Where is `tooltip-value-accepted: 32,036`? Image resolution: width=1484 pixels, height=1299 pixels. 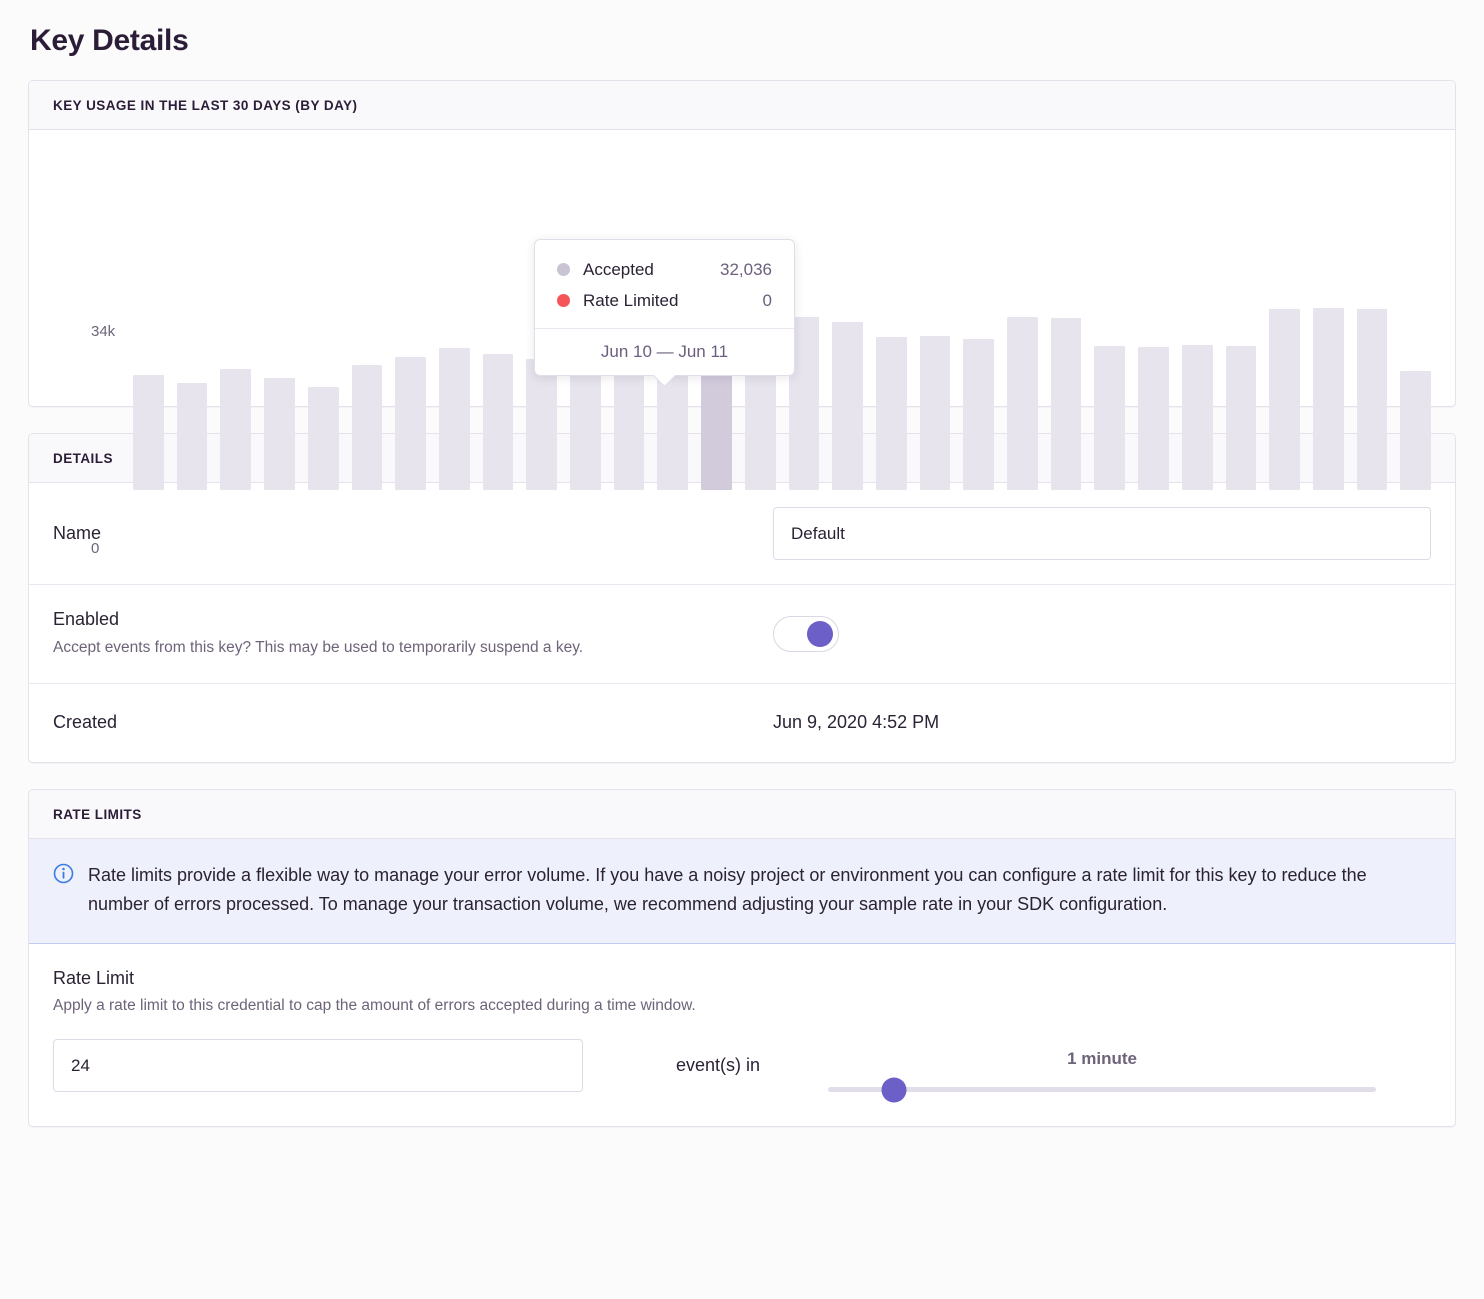
tooltip-value-accepted: 32,036 is located at coordinates (746, 269).